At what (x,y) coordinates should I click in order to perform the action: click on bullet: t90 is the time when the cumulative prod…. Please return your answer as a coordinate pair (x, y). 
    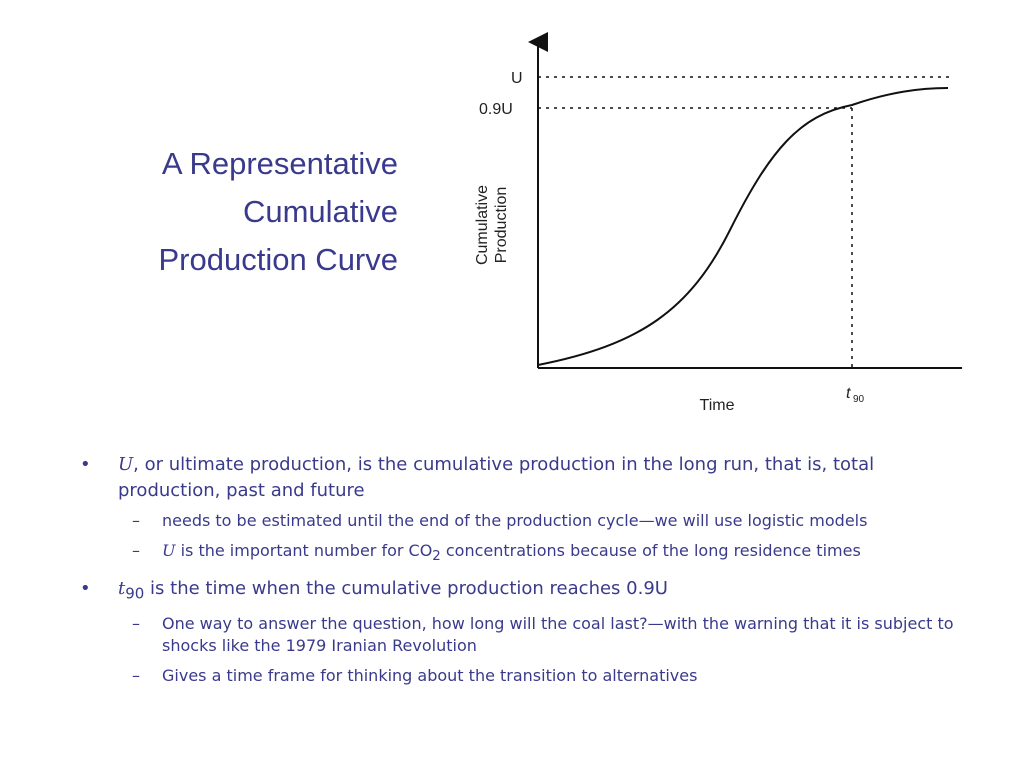
    Looking at the image, I should click on (525, 591).